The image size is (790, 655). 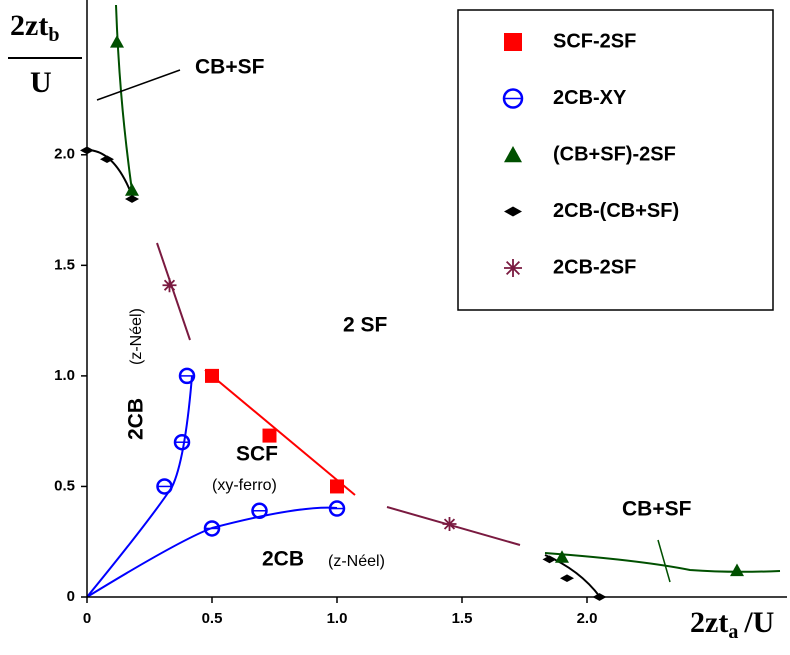 What do you see at coordinates (614, 154) in the screenshot?
I see `legend-label: (CB+SF)-2SF` at bounding box center [614, 154].